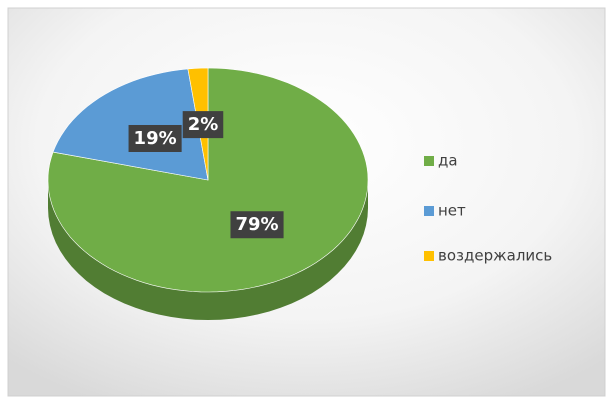 The width and height of the screenshot is (612, 405). I want to click on legend-label: да, so click(448, 161).